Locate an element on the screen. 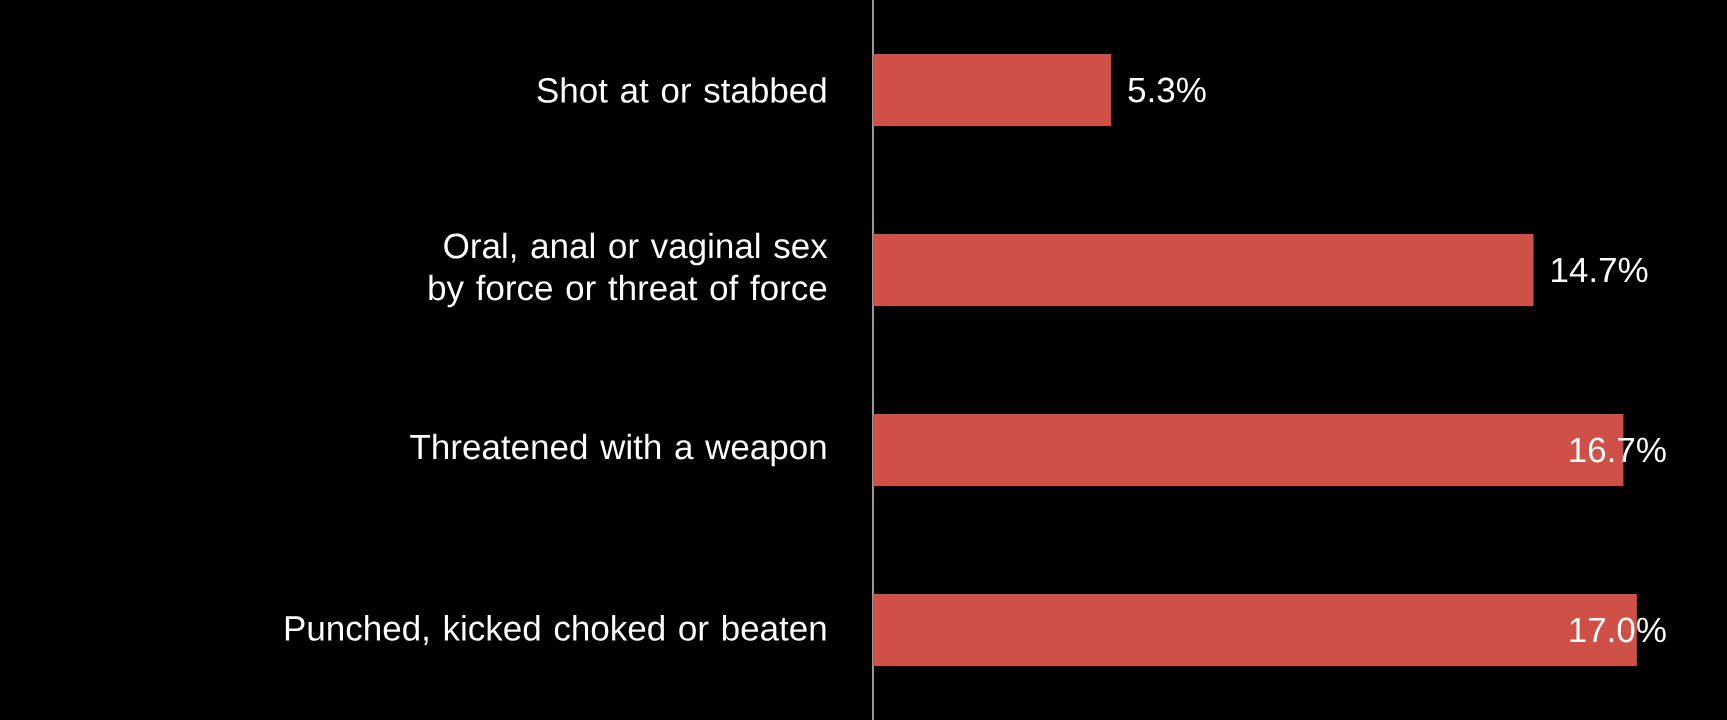 Image resolution: width=1727 pixels, height=720 pixels. y-tick-label: Oral, anal or vaginal sex by force or threat of force is located at coordinates (628, 270).